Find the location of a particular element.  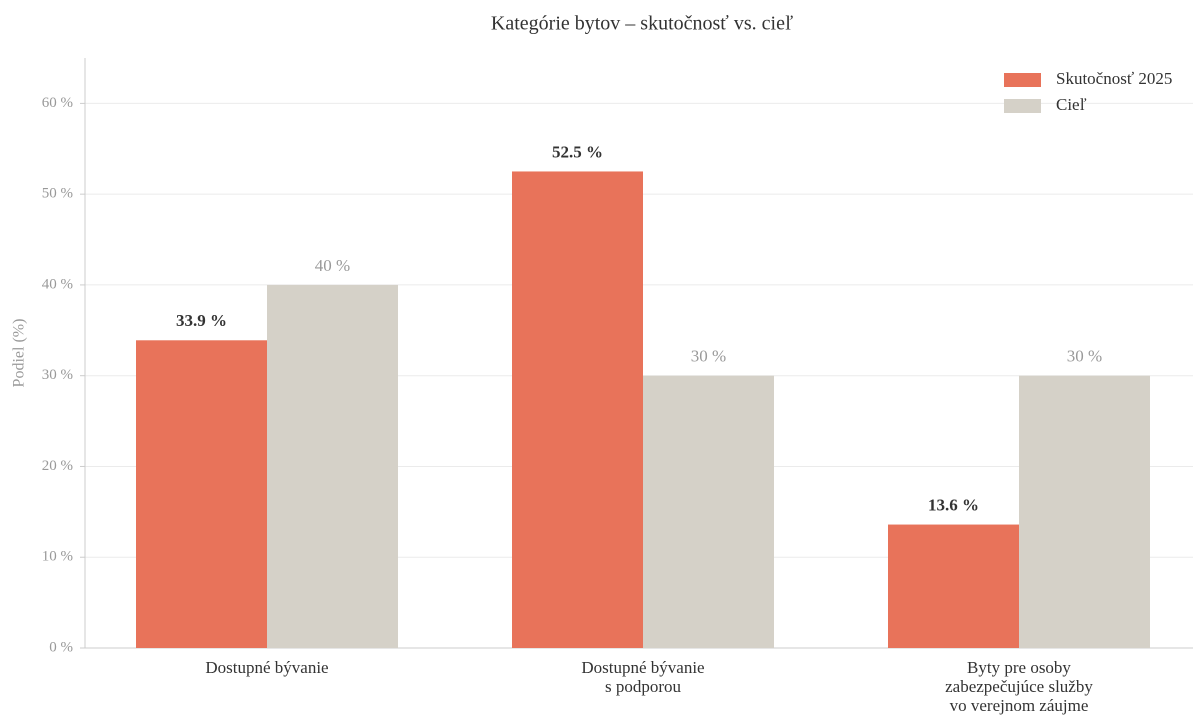

y-tick-label: 60 % is located at coordinates (57, 103).